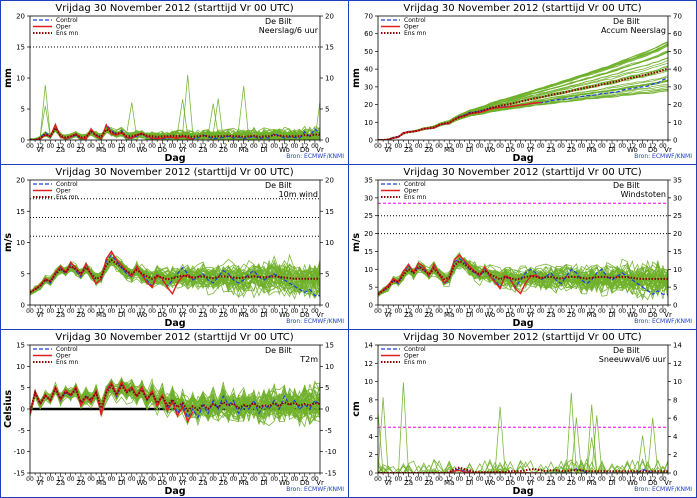 The width and height of the screenshot is (697, 498). I want to click on y-tick-label-left: 40, so click(368, 70).